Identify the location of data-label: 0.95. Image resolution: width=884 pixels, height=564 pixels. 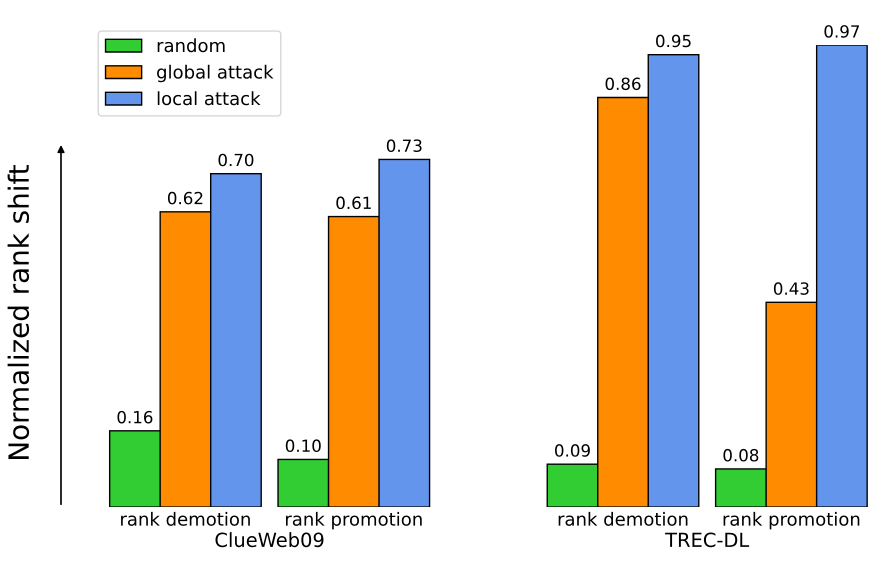
(673, 41).